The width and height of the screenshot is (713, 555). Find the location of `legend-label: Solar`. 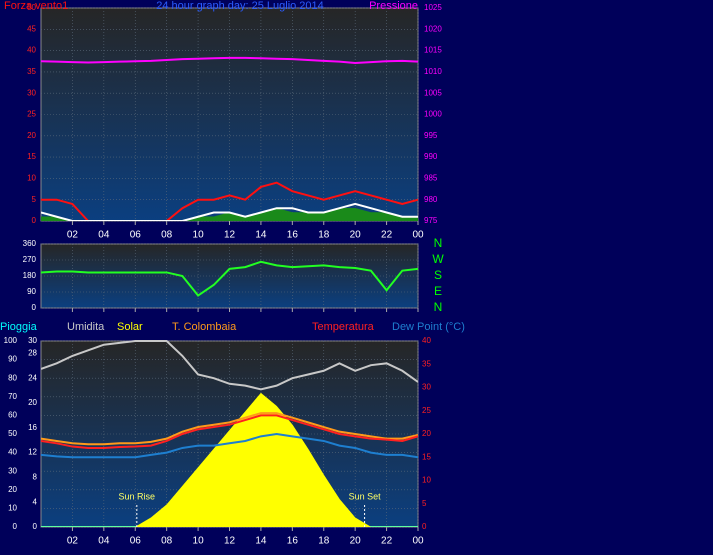

legend-label: Solar is located at coordinates (130, 327).